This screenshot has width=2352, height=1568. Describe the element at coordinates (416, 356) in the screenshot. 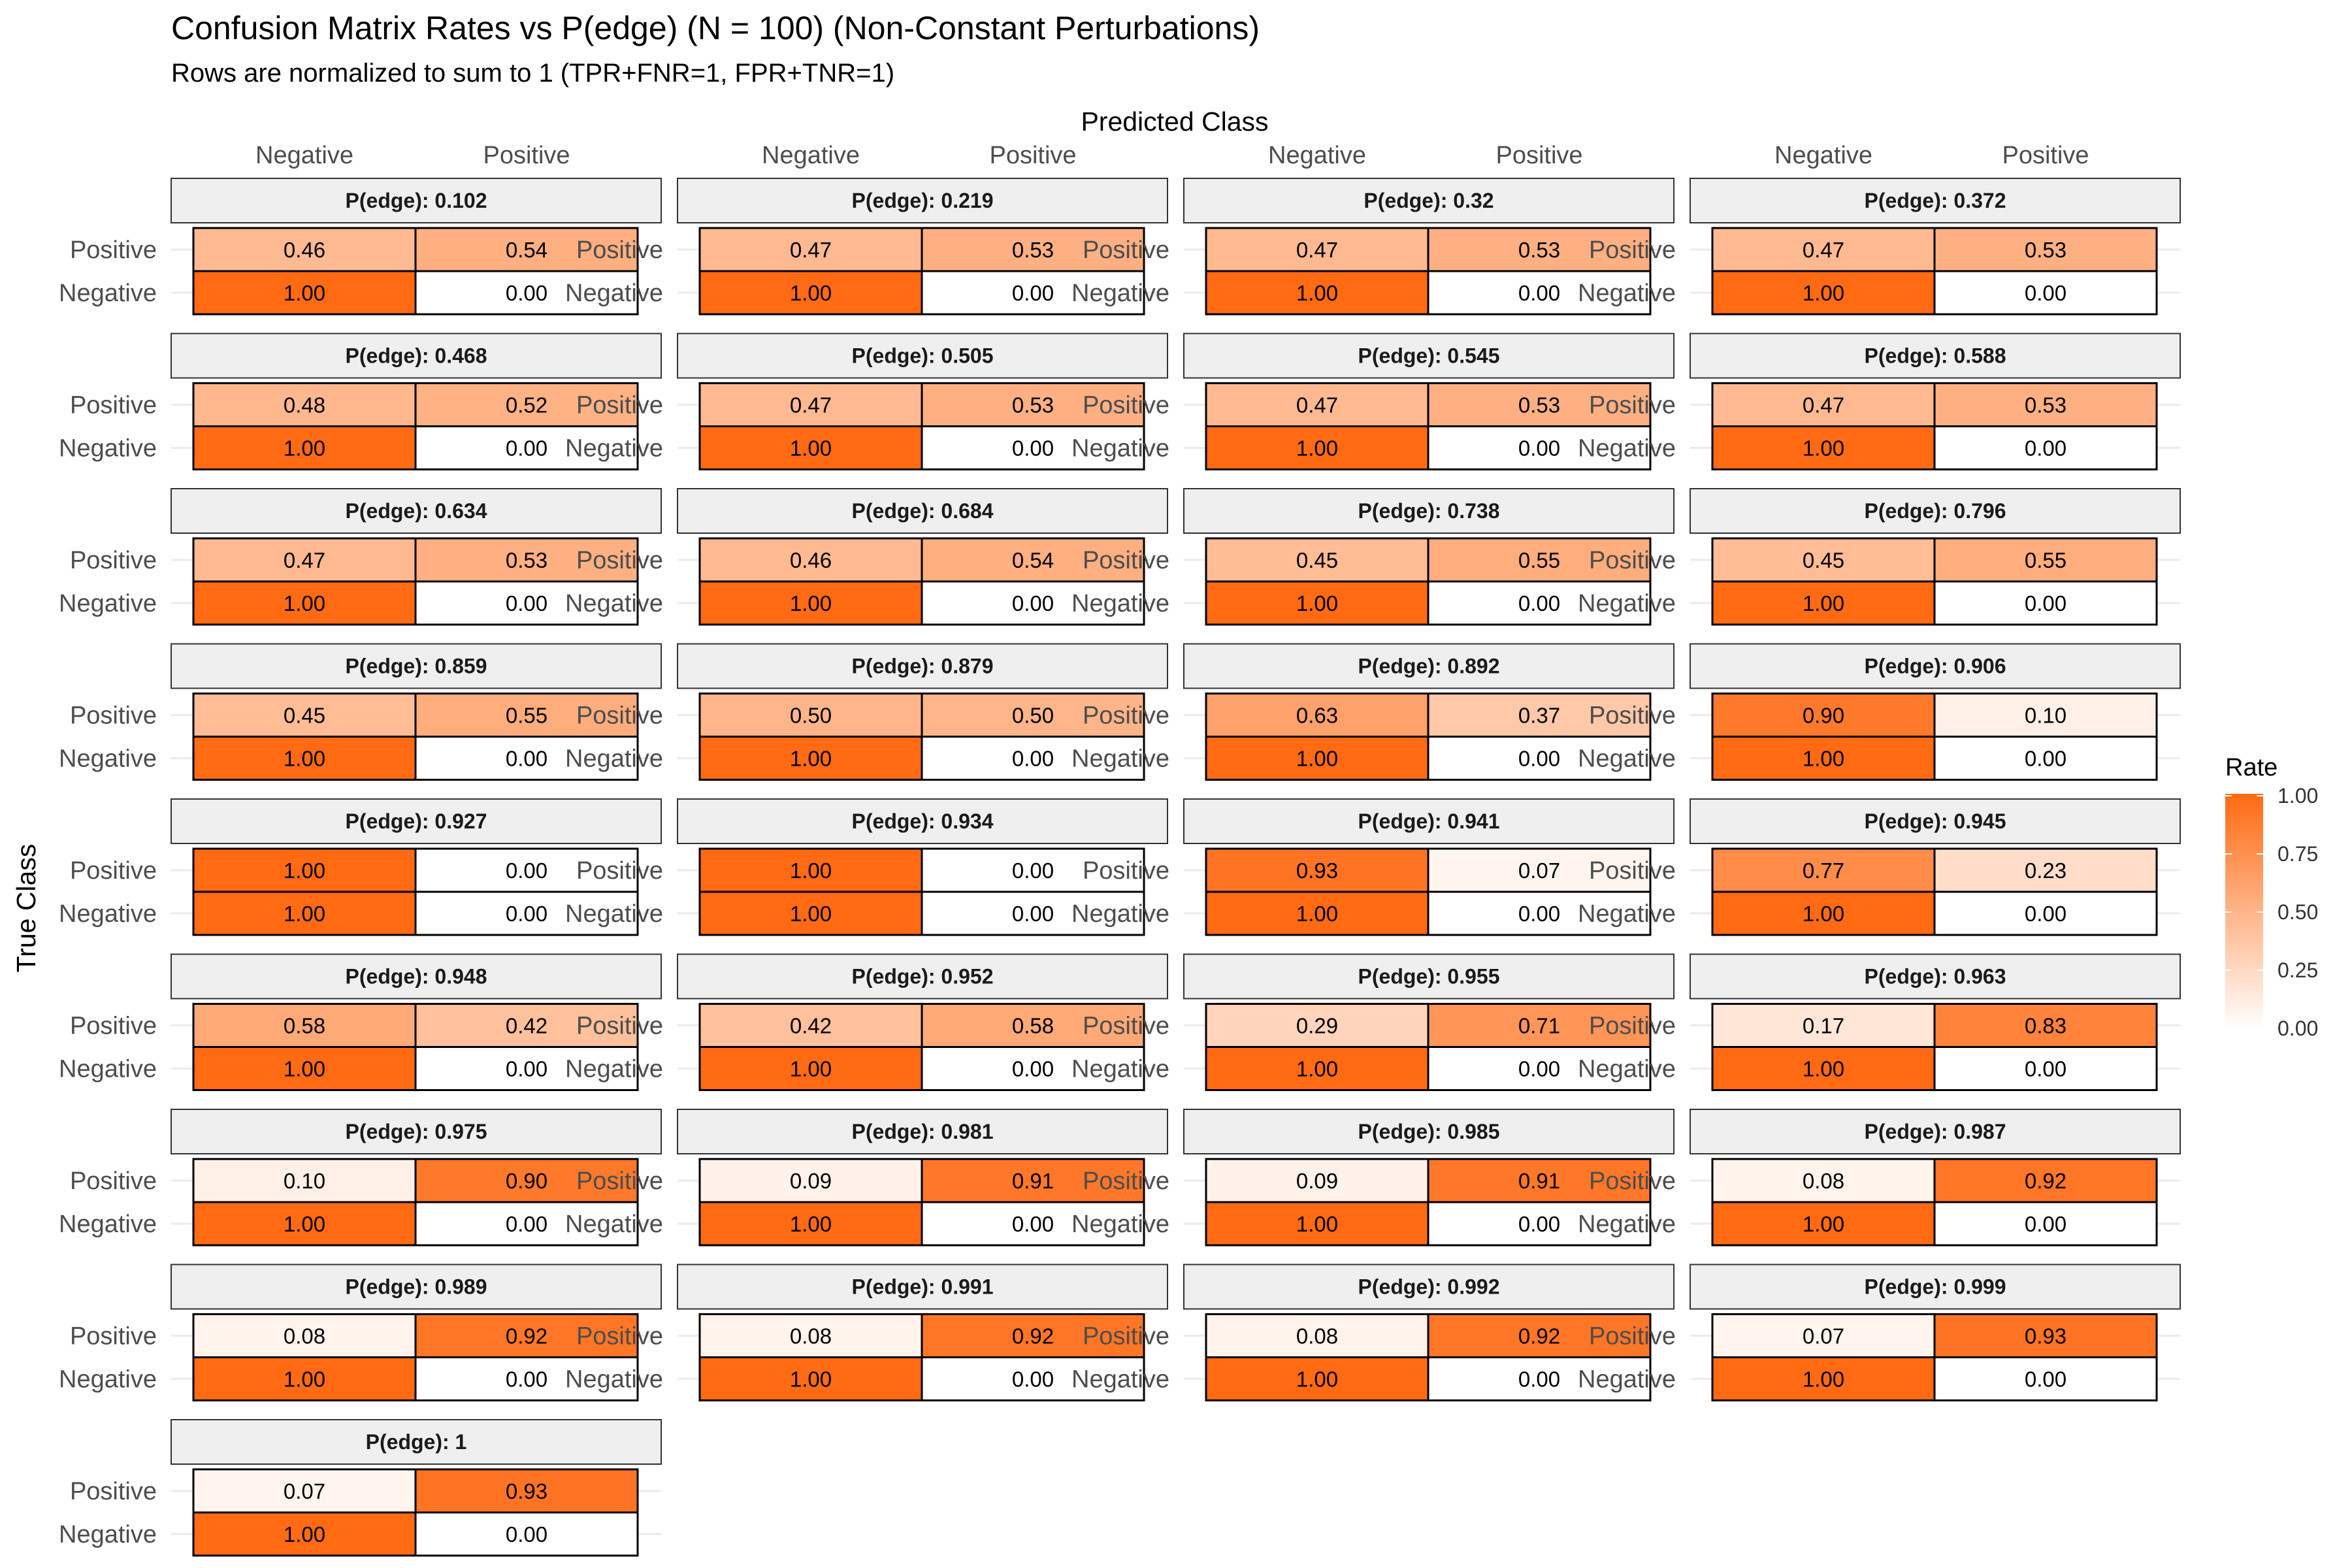

I see `facet-strip-label: P(edge): 0.468` at that location.